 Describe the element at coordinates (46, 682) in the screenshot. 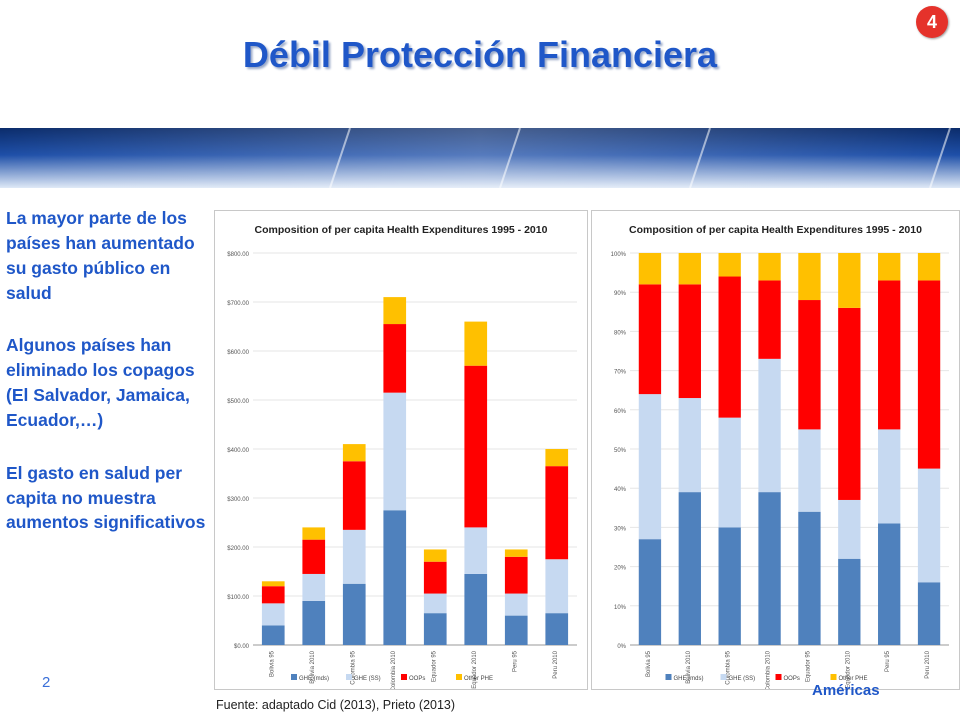

I see `slide-number: 2` at that location.